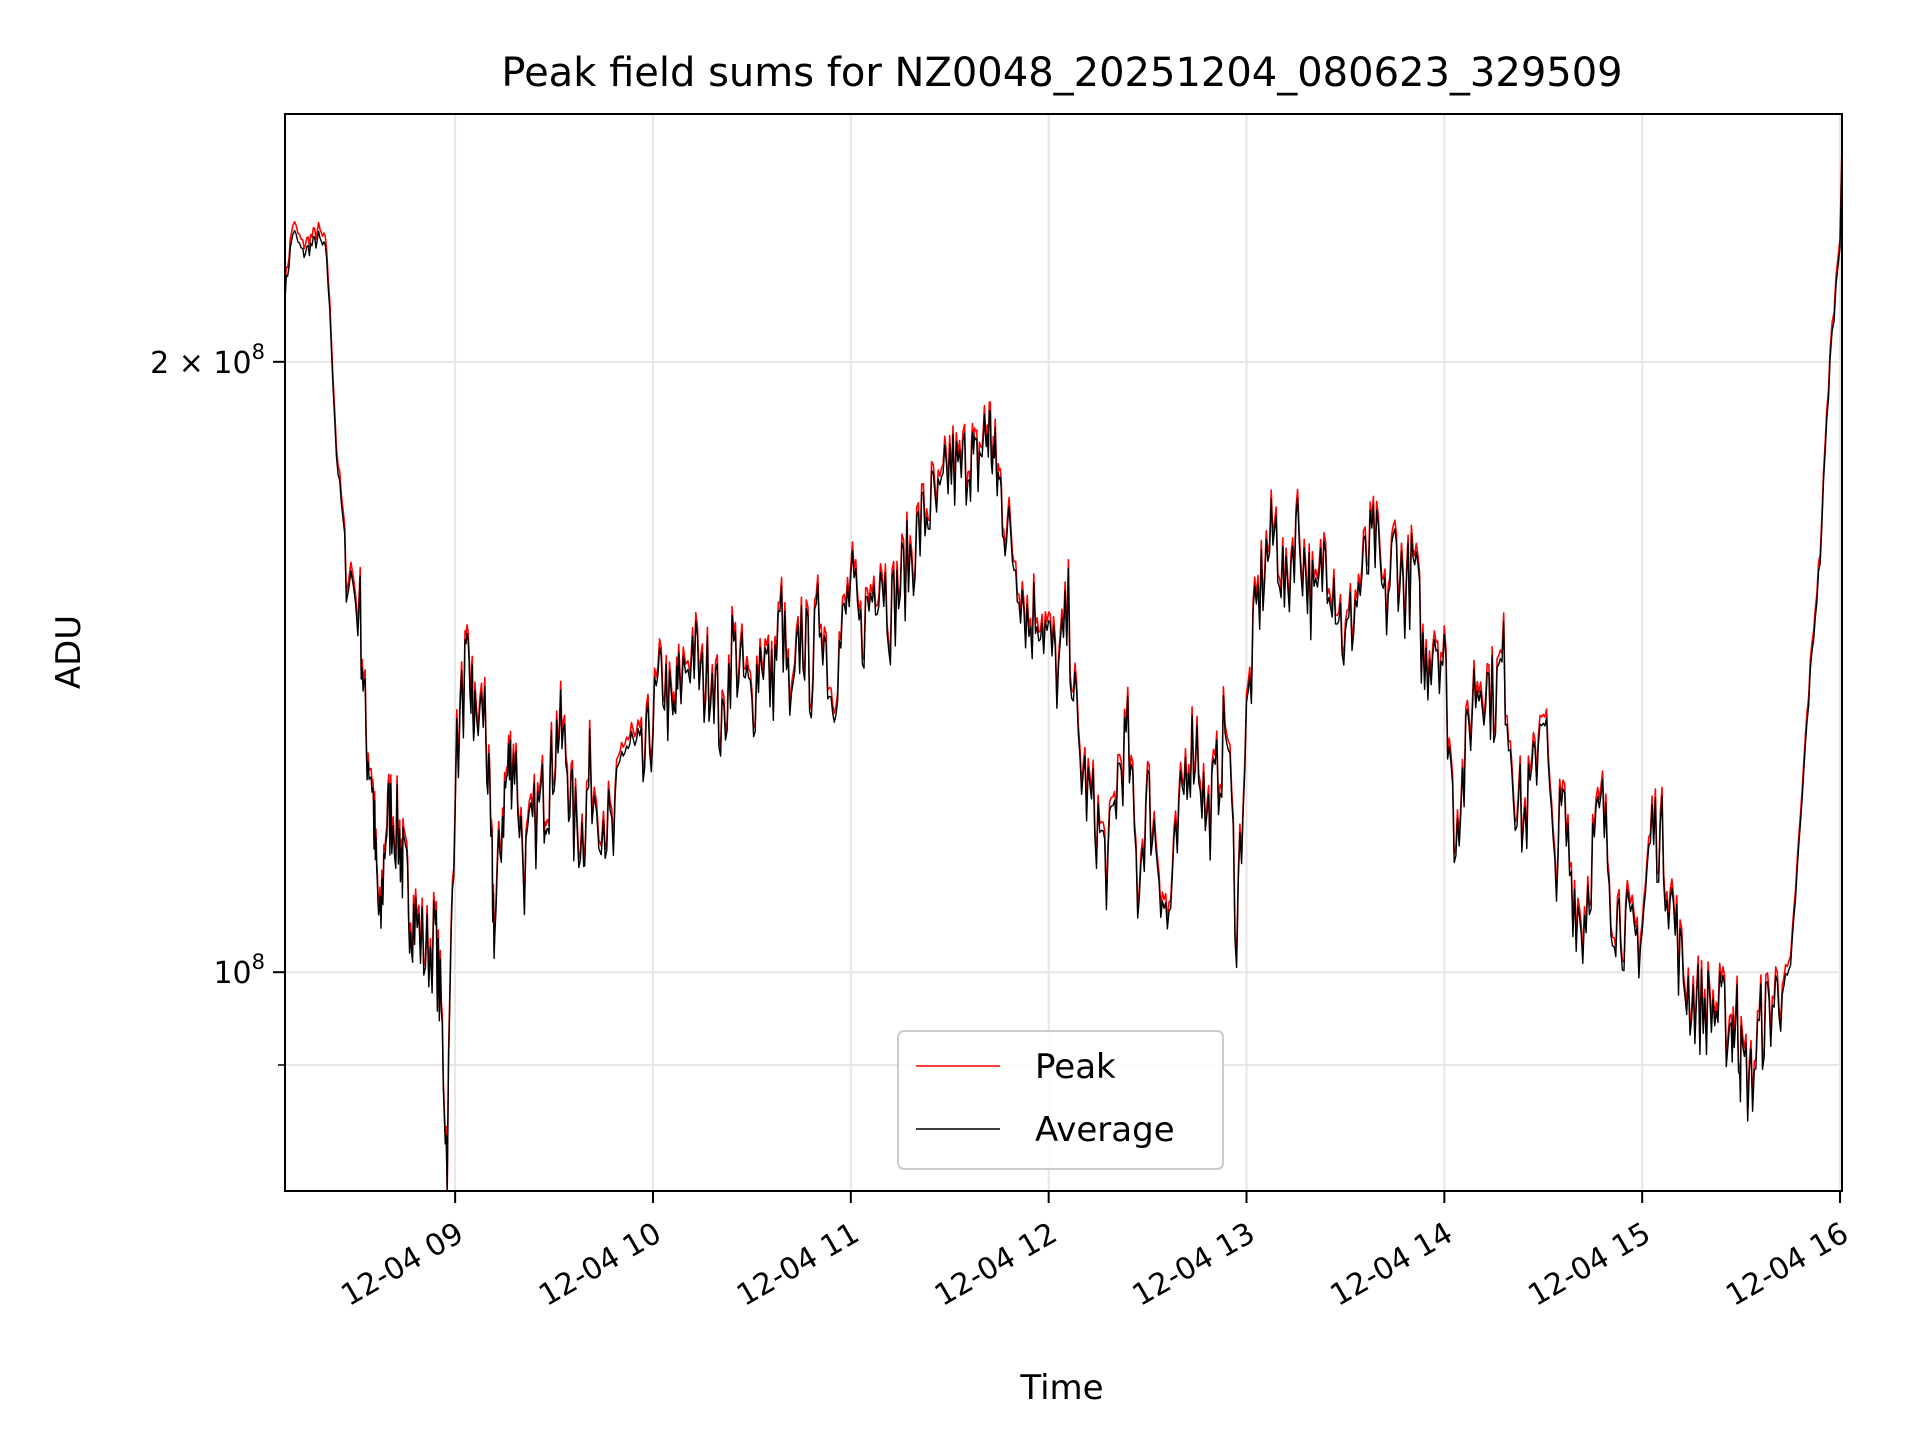 This screenshot has height=1440, width=1920. What do you see at coordinates (217, 703) in the screenshot?
I see `y-axis-ticks: 108 2 × 108` at bounding box center [217, 703].